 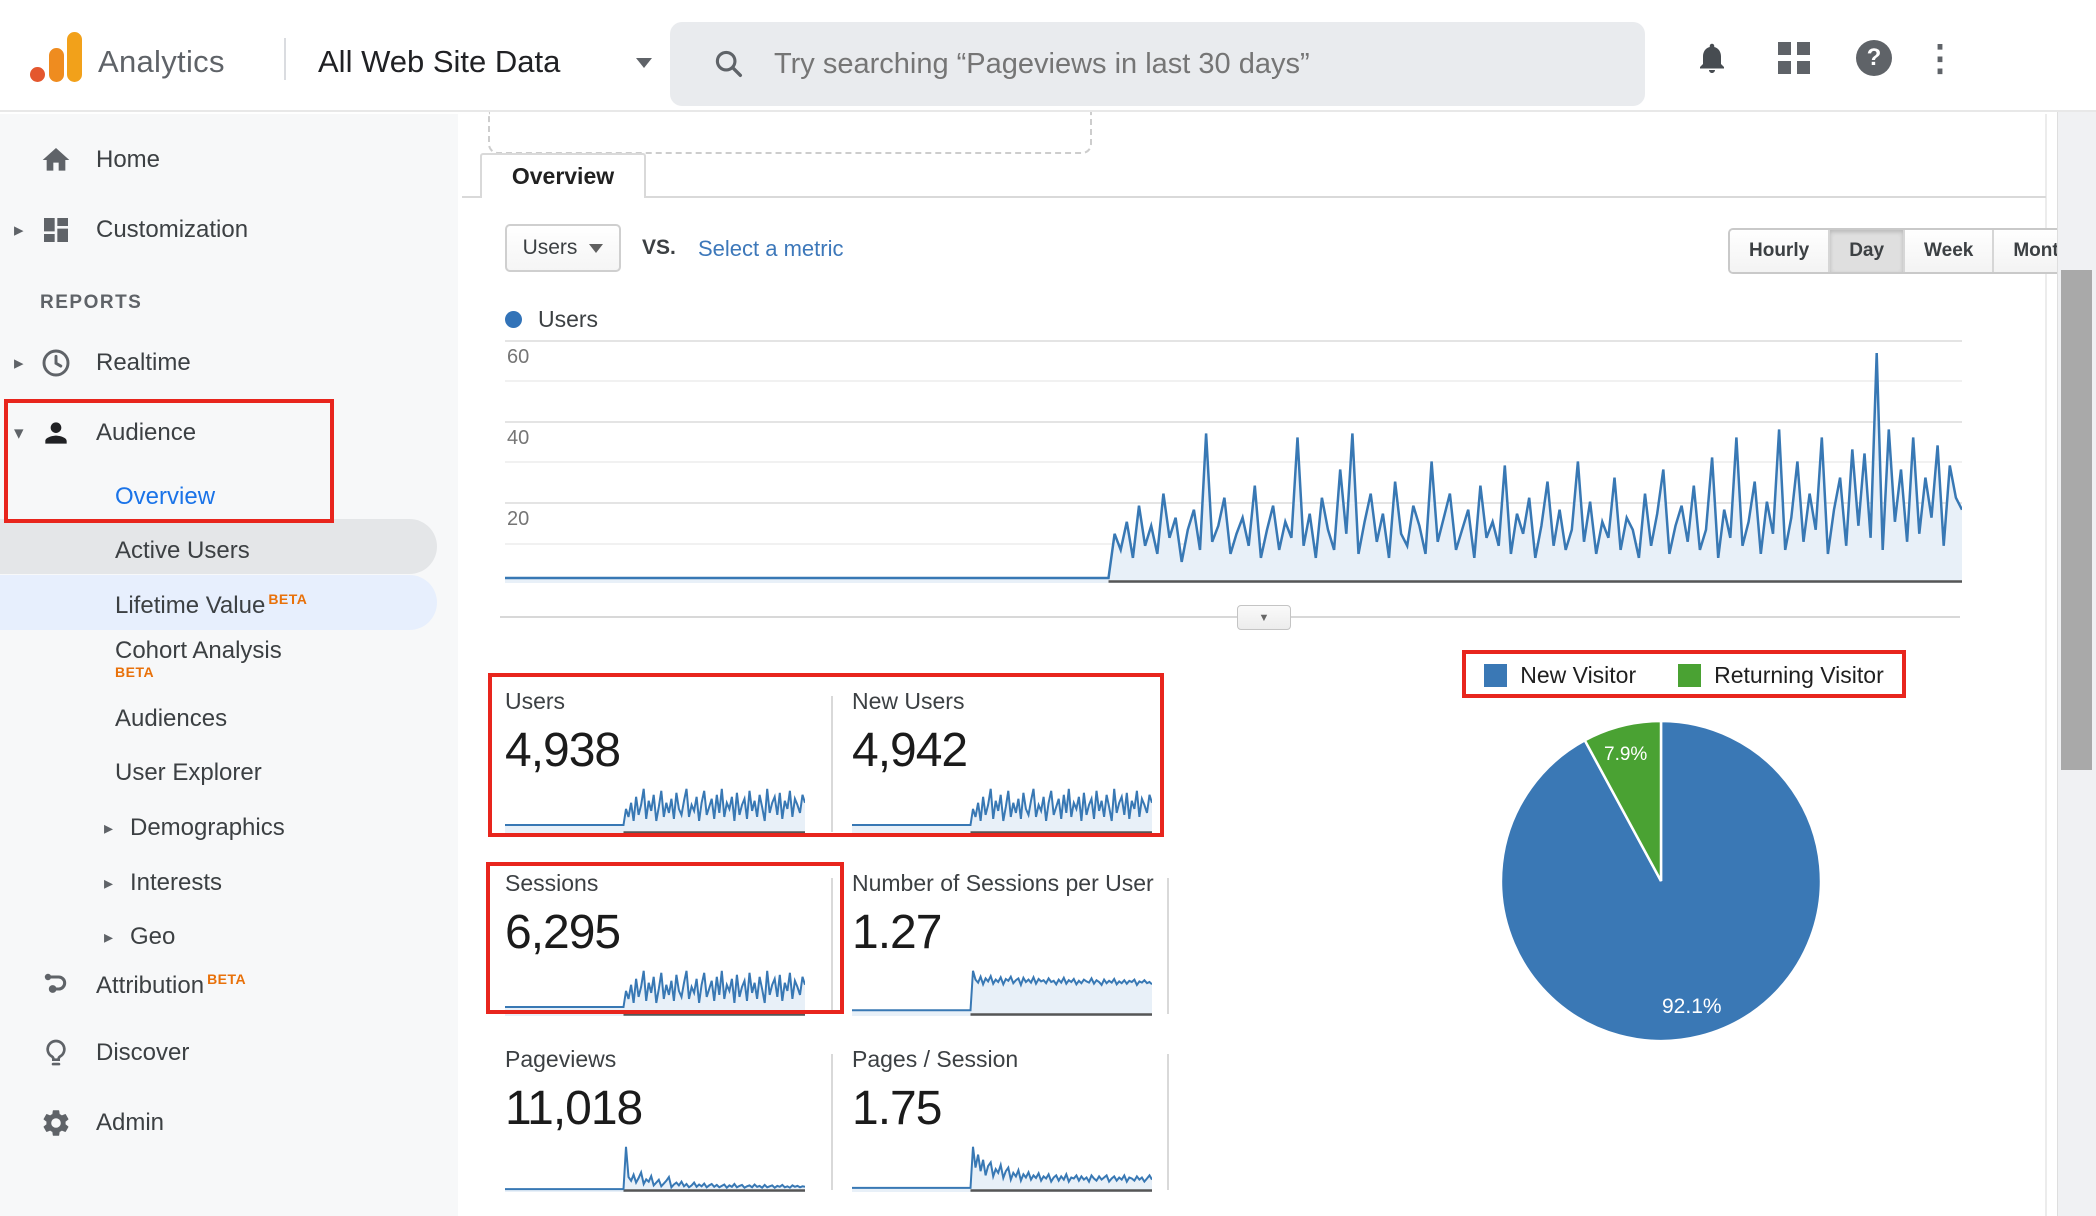 I want to click on metric-card-users: Users 4,938, so click(x=658, y=761).